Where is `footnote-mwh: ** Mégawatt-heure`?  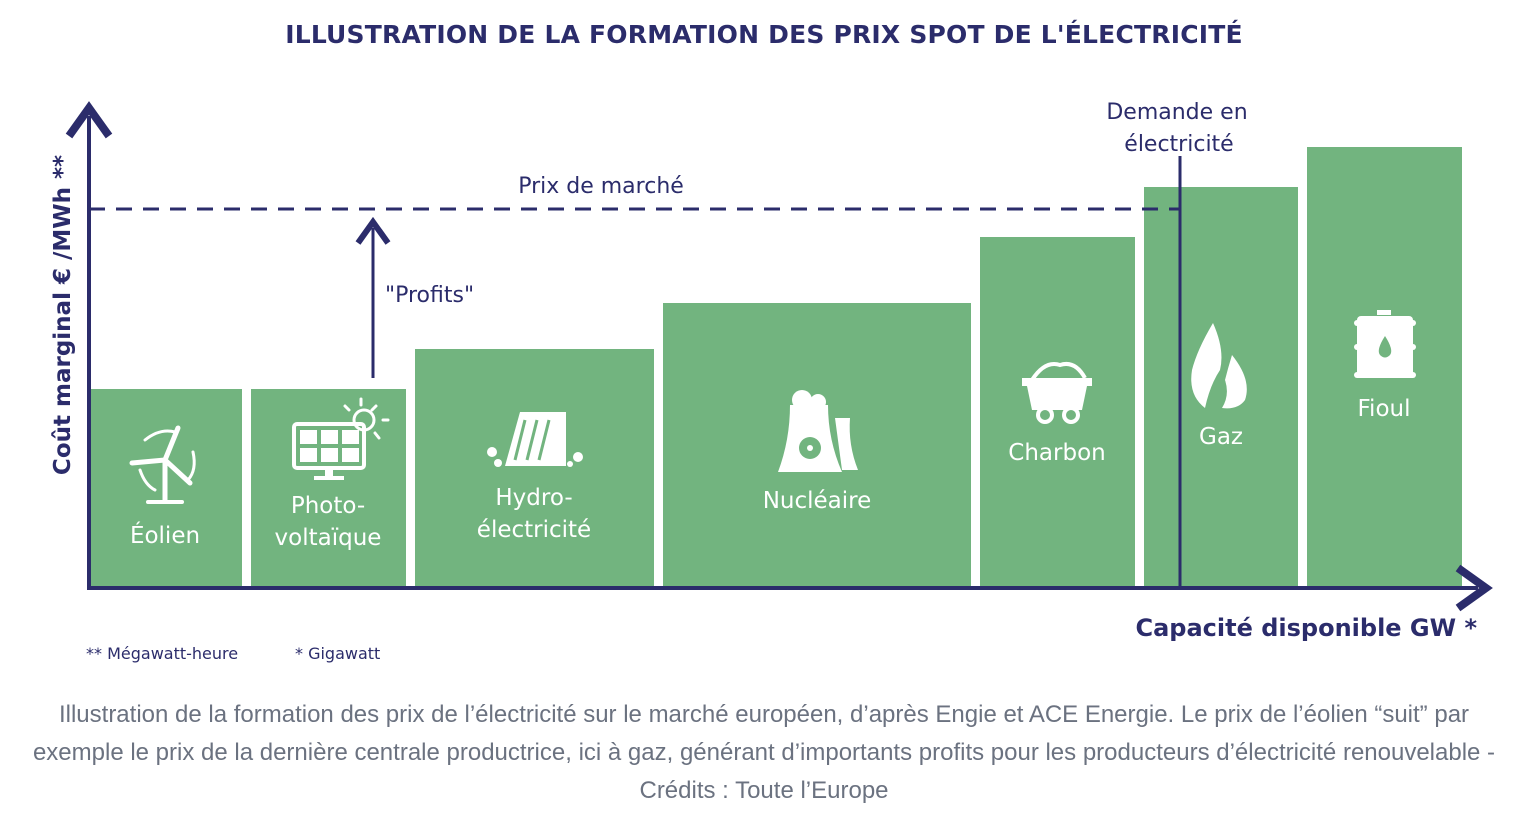 footnote-mwh: ** Mégawatt-heure is located at coordinates (162, 653).